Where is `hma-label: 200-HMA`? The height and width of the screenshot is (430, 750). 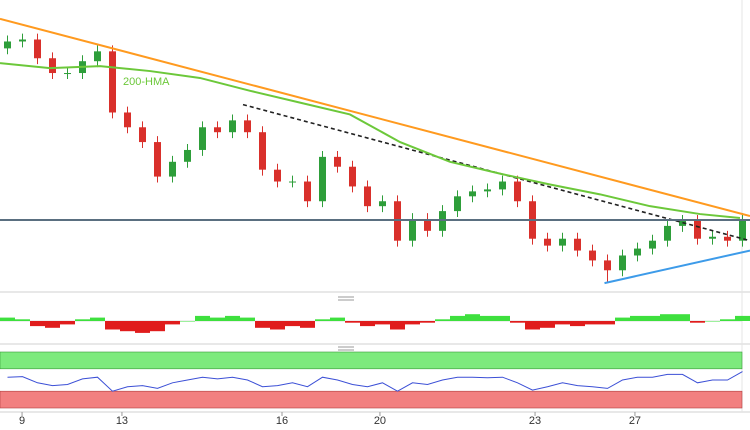 hma-label: 200-HMA is located at coordinates (146, 82).